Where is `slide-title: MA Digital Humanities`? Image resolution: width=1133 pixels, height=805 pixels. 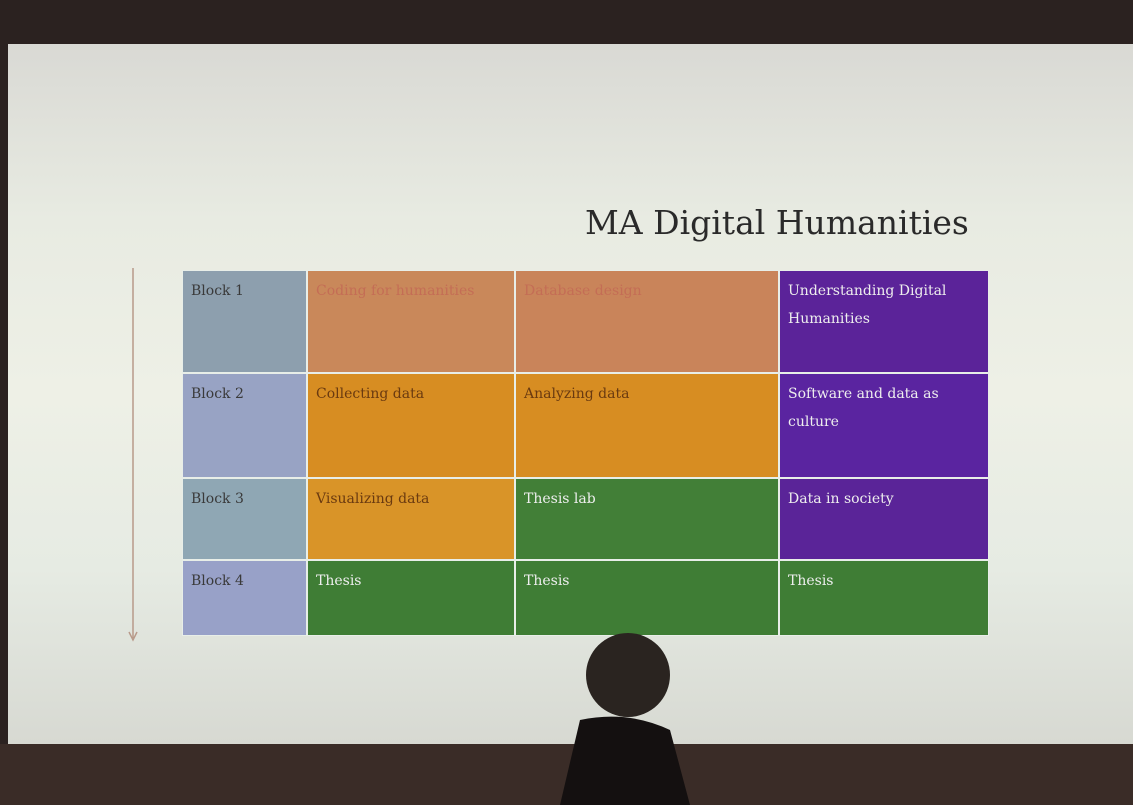 slide-title: MA Digital Humanities is located at coordinates (777, 222).